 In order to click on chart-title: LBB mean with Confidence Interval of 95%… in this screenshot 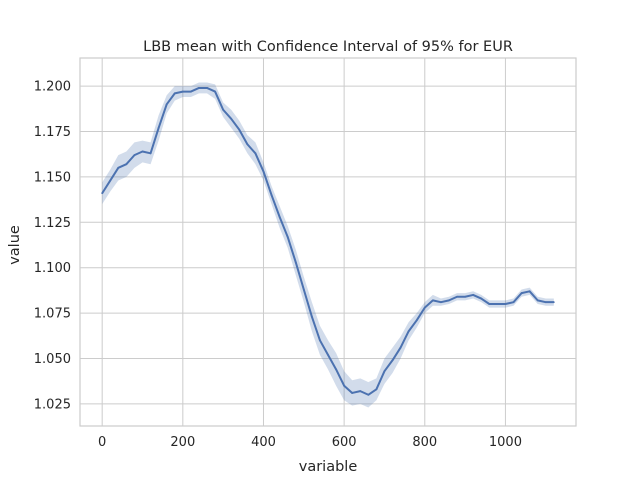, I will do `click(328, 47)`.